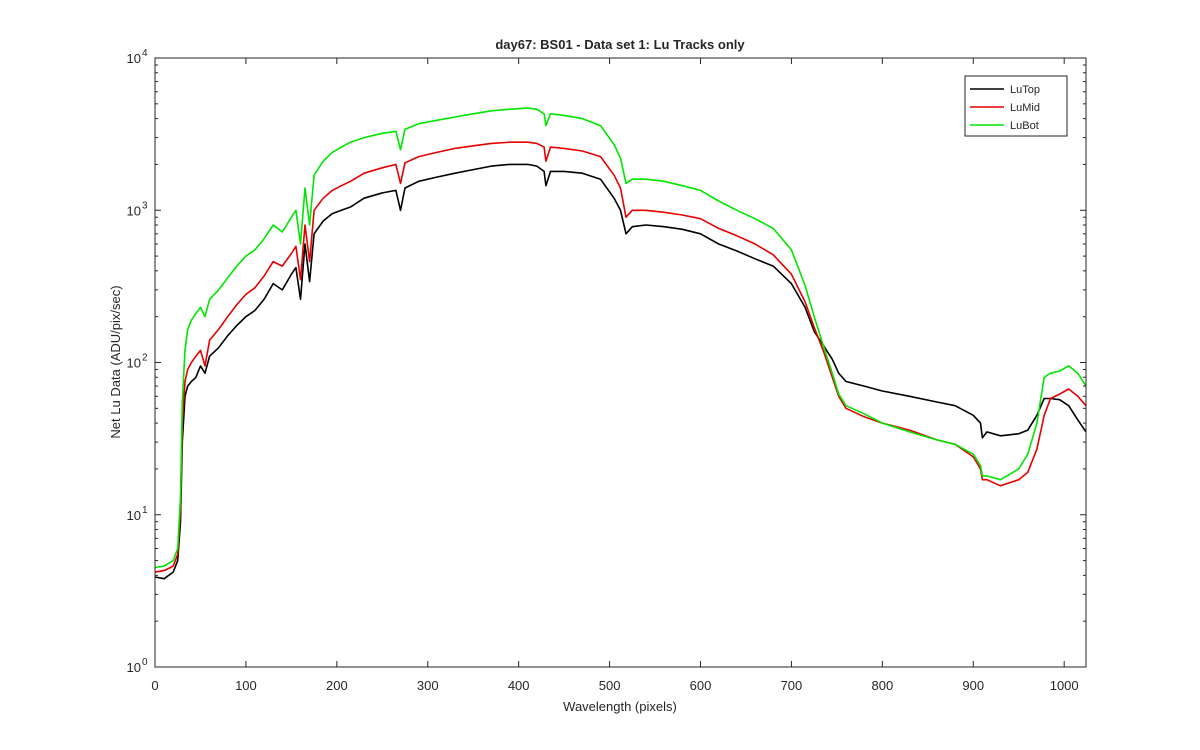  I want to click on y-tick-exponent: 4, so click(145, 53).